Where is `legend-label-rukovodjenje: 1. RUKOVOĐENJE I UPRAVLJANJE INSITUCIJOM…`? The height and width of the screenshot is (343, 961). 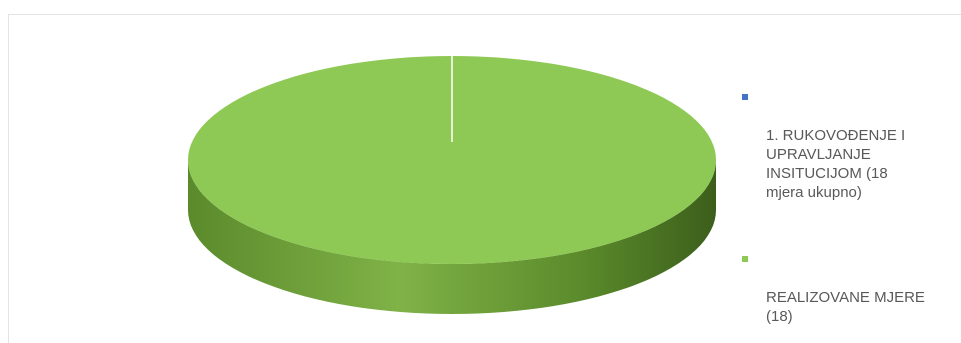
legend-label-rukovodjenje: 1. RUKOVOĐENJE I UPRAVLJANJE INSITUCIJOM… is located at coordinates (836, 164).